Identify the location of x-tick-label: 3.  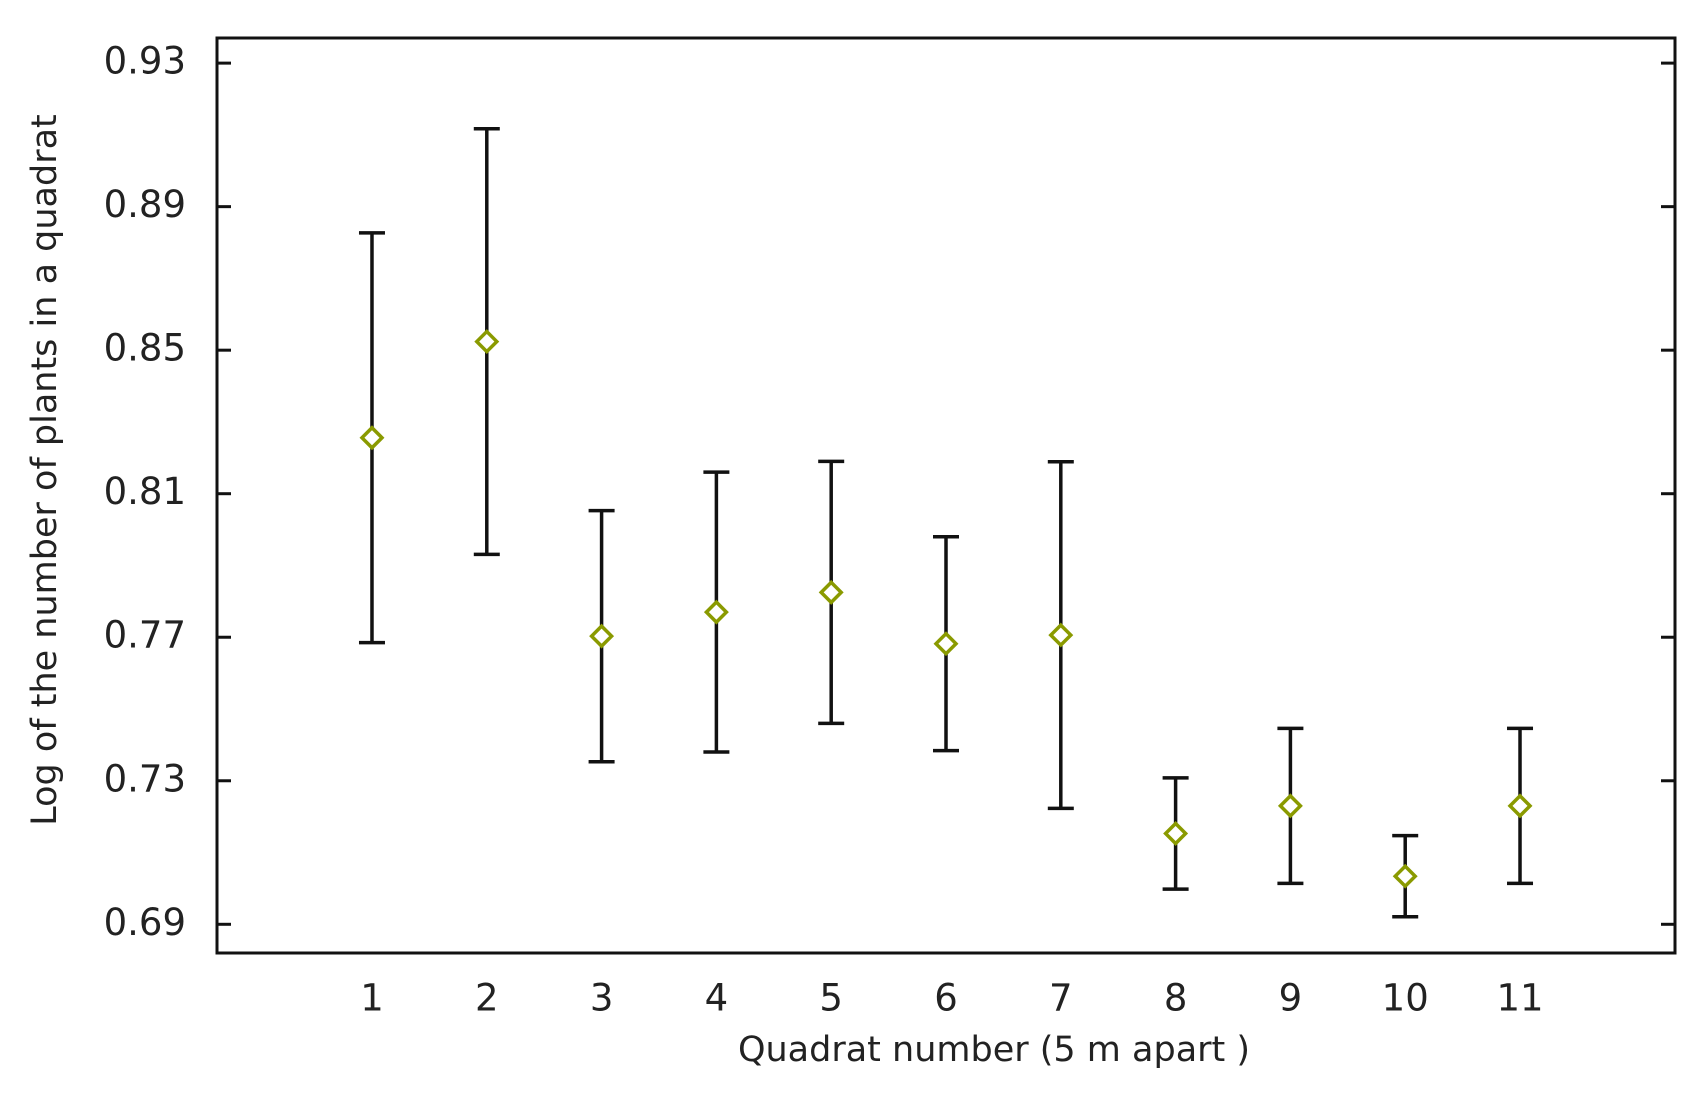
(602, 998).